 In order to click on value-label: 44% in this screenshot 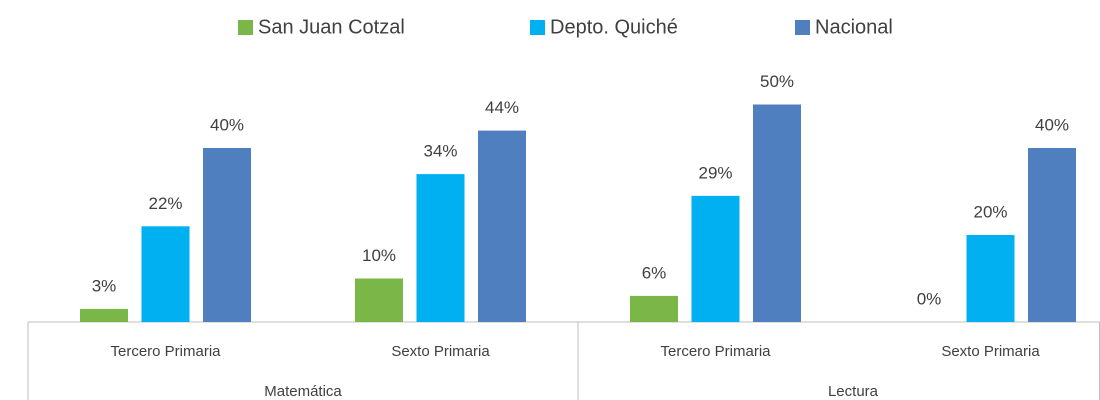, I will do `click(502, 107)`.